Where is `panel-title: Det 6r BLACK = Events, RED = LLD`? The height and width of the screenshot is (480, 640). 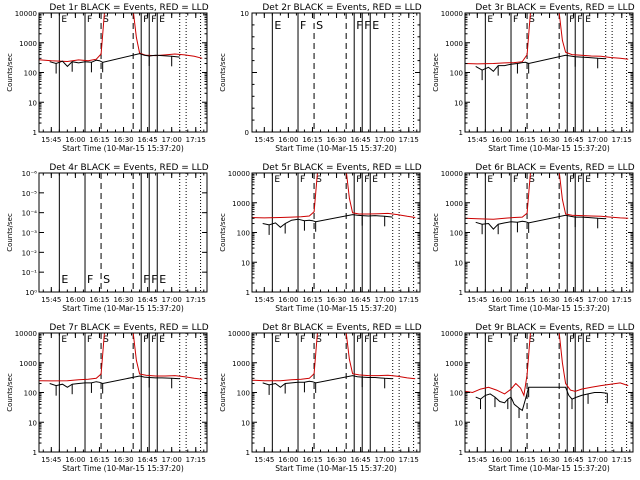
panel-title: Det 6r BLACK = Events, RED = LLD is located at coordinates (554, 168).